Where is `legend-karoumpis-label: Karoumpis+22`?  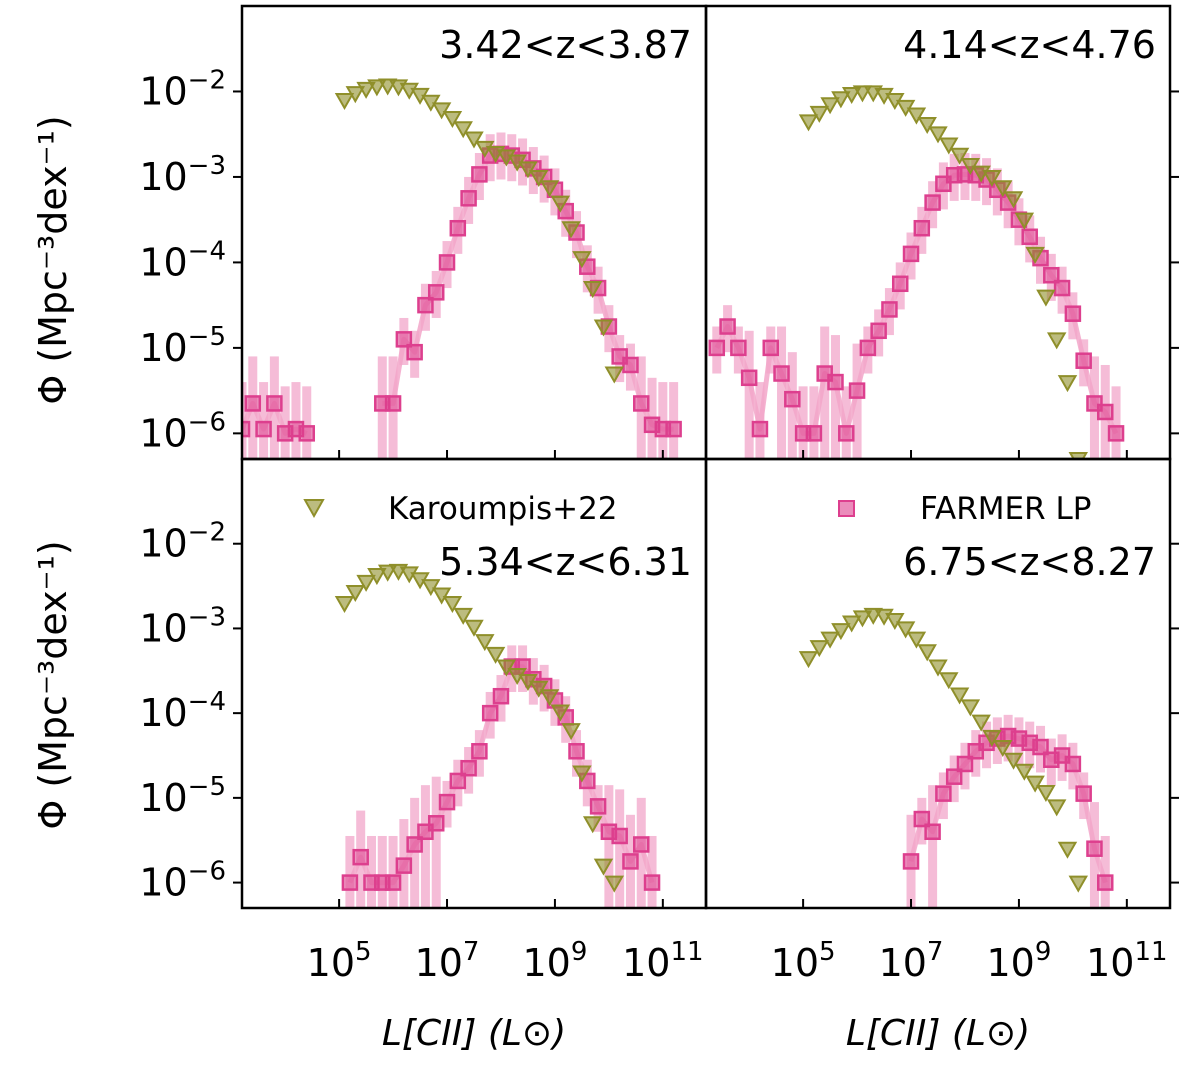 legend-karoumpis-label: Karoumpis+22 is located at coordinates (503, 509).